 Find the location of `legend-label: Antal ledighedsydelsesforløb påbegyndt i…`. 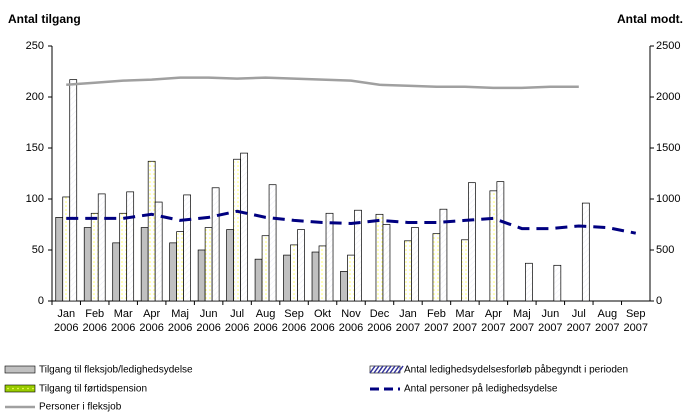

legend-label: Antal ledighedsydelsesforløb påbegyndt i… is located at coordinates (516, 370).